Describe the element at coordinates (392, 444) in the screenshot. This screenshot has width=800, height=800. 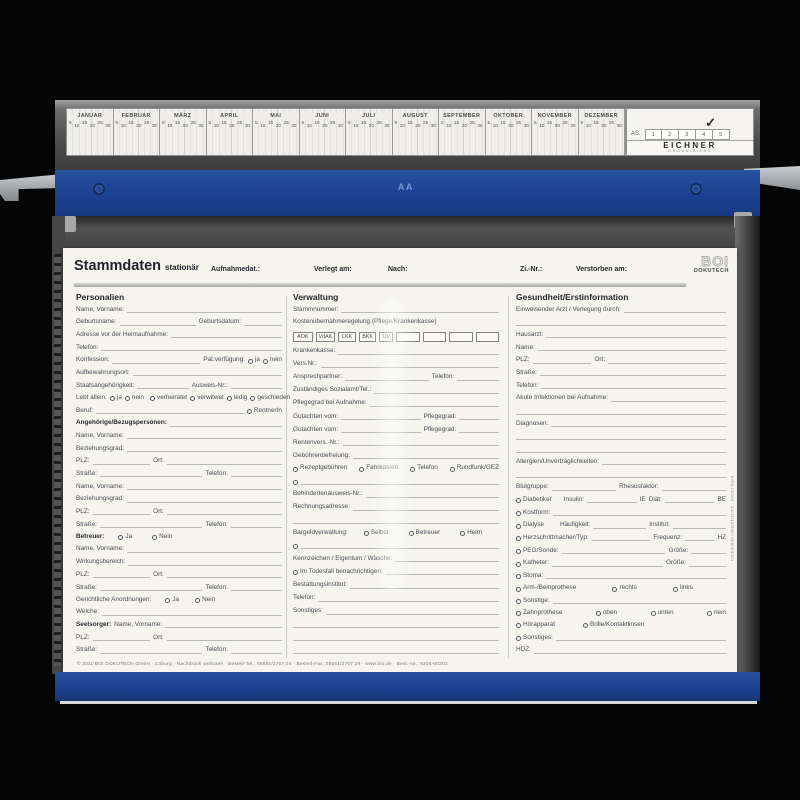
I see `gloss-reflection` at that location.